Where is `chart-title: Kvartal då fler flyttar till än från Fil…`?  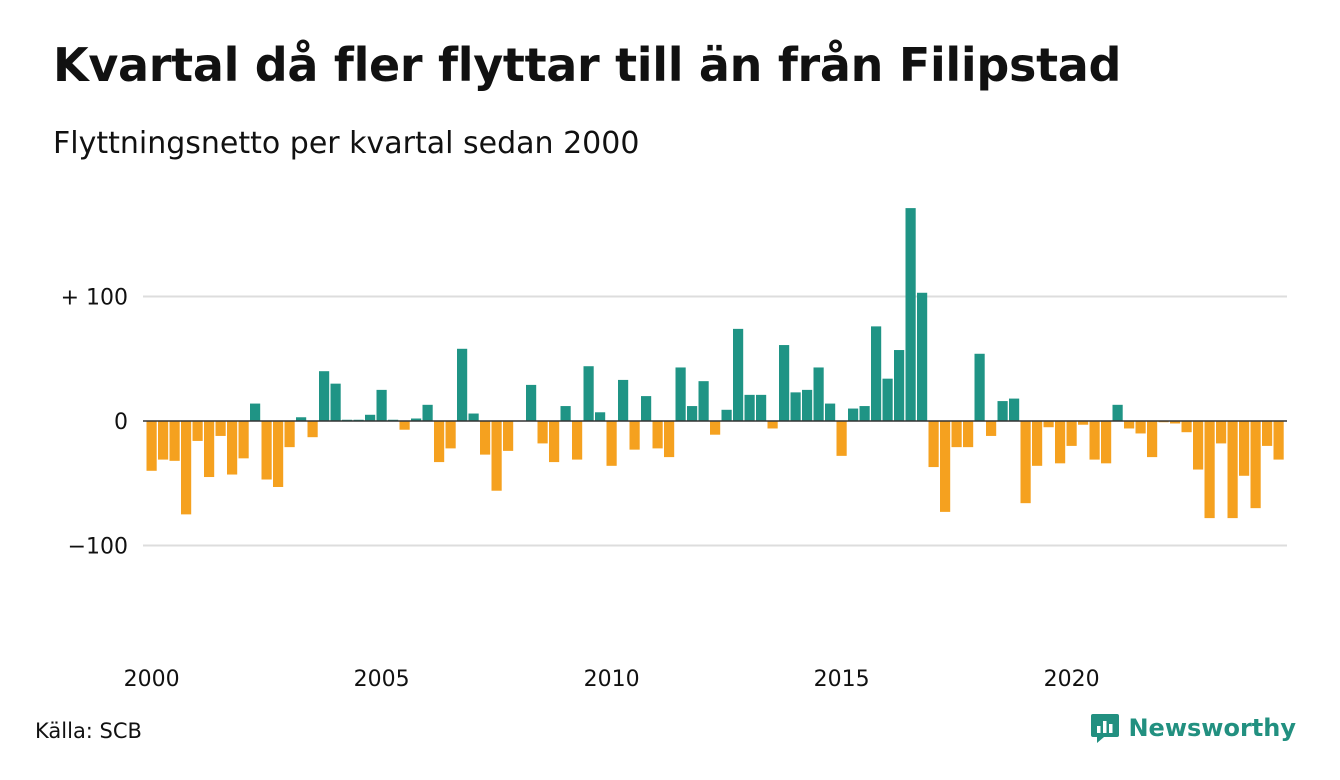
chart-title: Kvartal då fler flyttar till än från Fil… is located at coordinates (587, 65).